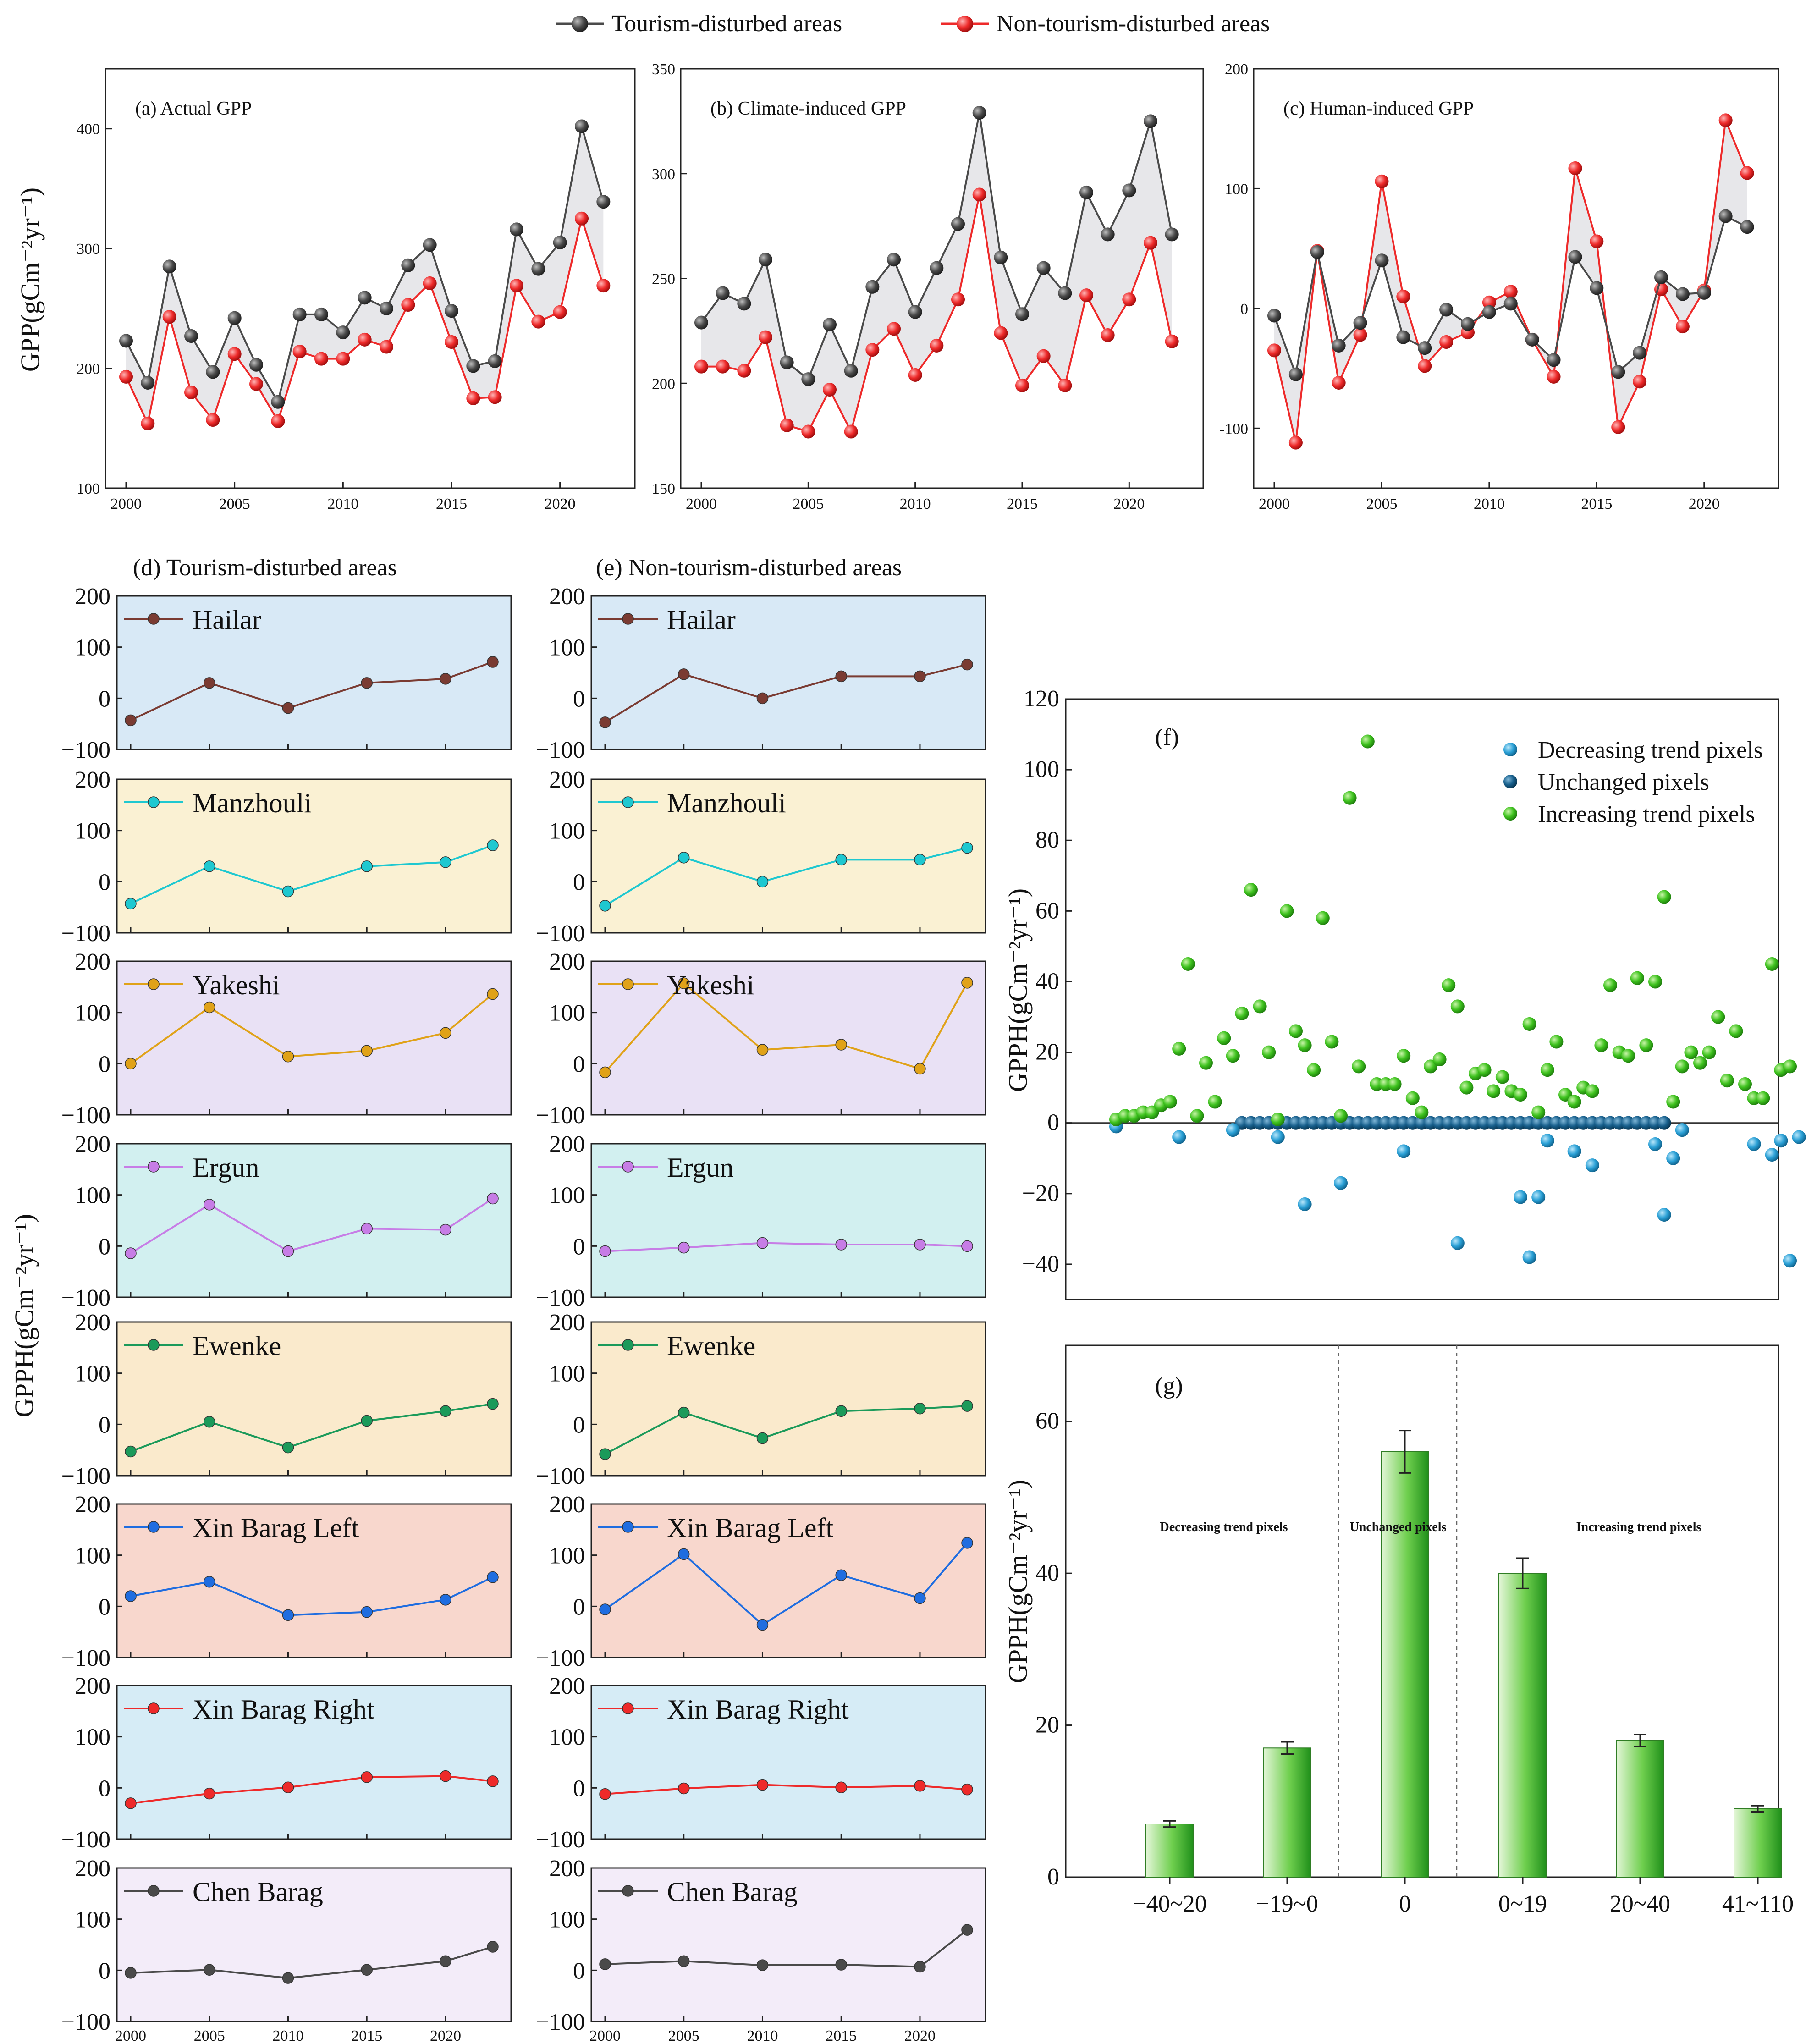 The image size is (1817, 2044). I want to click on tourism-point-2009, so click(894, 260).